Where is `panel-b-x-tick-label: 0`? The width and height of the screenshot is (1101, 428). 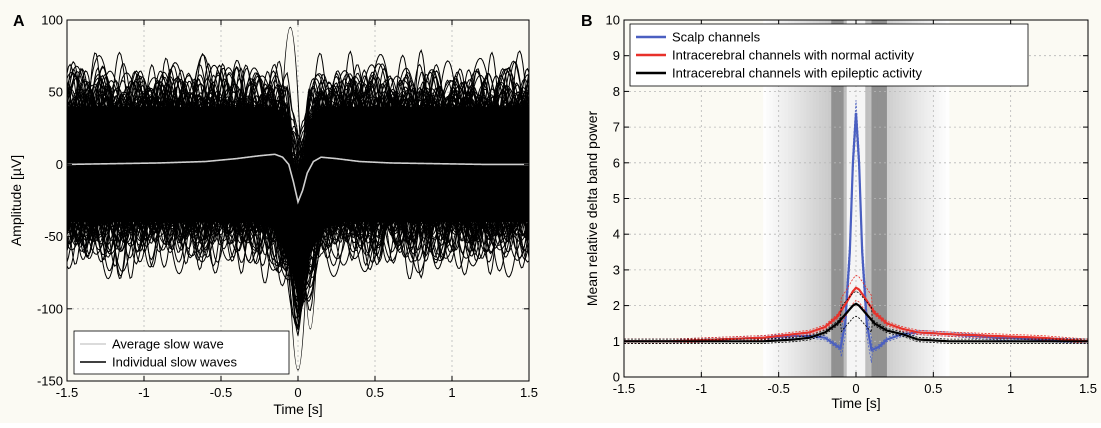 panel-b-x-tick-label: 0 is located at coordinates (855, 388).